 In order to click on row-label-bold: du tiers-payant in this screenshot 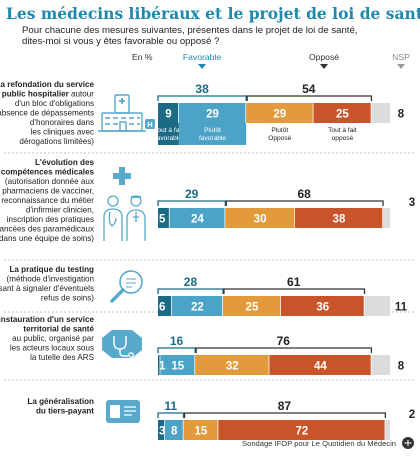, I will do `click(65, 411)`.